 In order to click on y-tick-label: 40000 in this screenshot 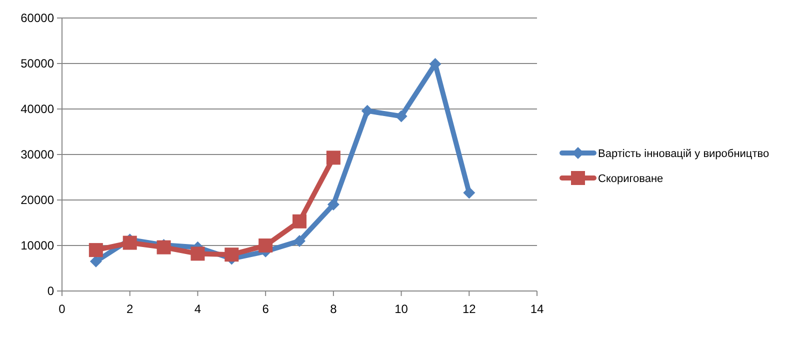, I will do `click(37, 109)`.